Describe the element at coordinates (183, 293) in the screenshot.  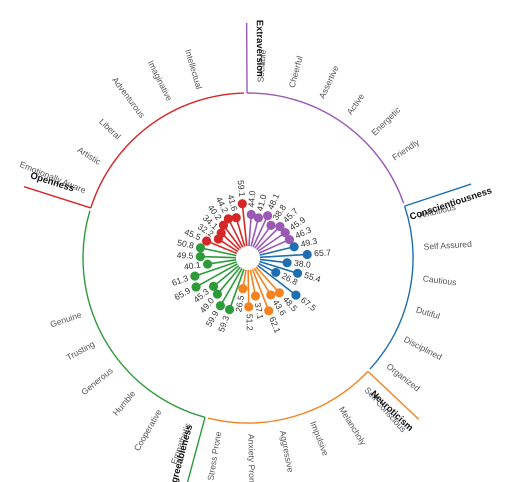
I see `value-label: 65.9` at that location.